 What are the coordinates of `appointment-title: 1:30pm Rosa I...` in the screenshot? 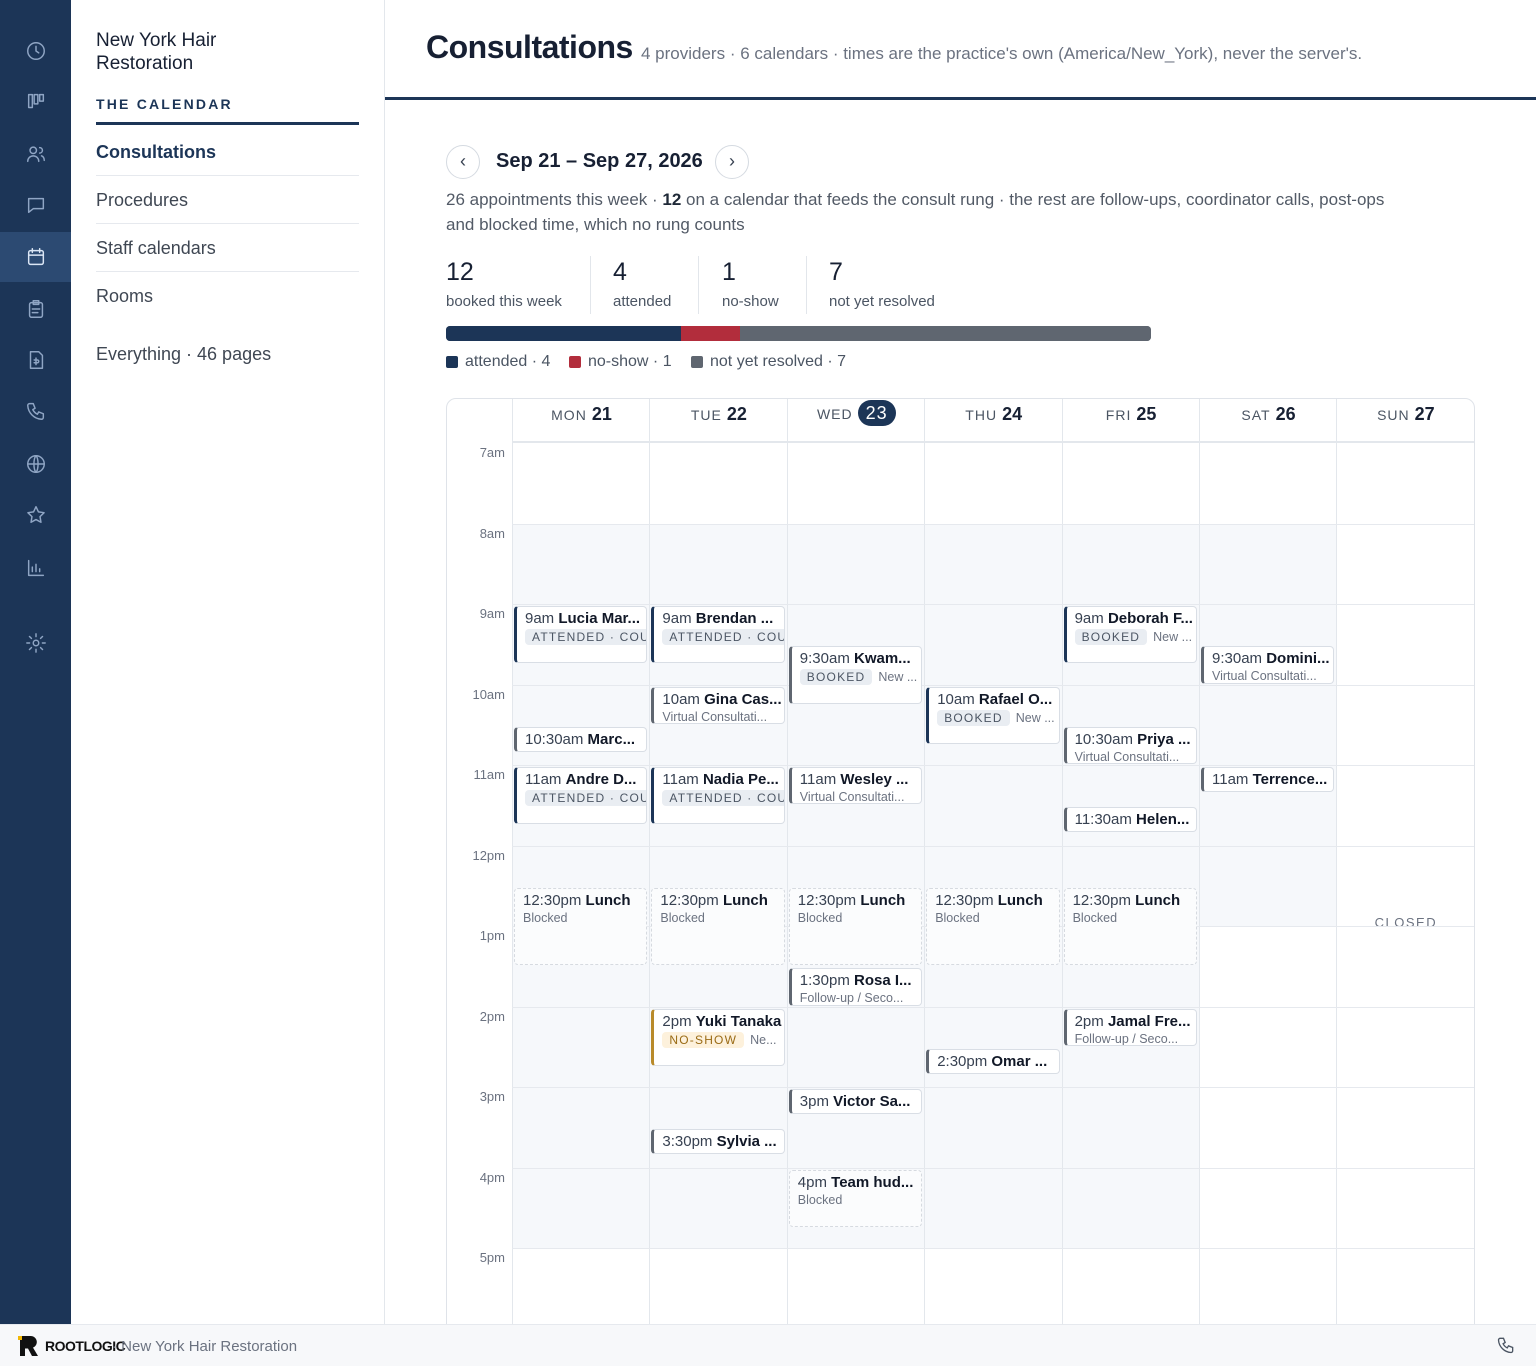 It's located at (855, 981).